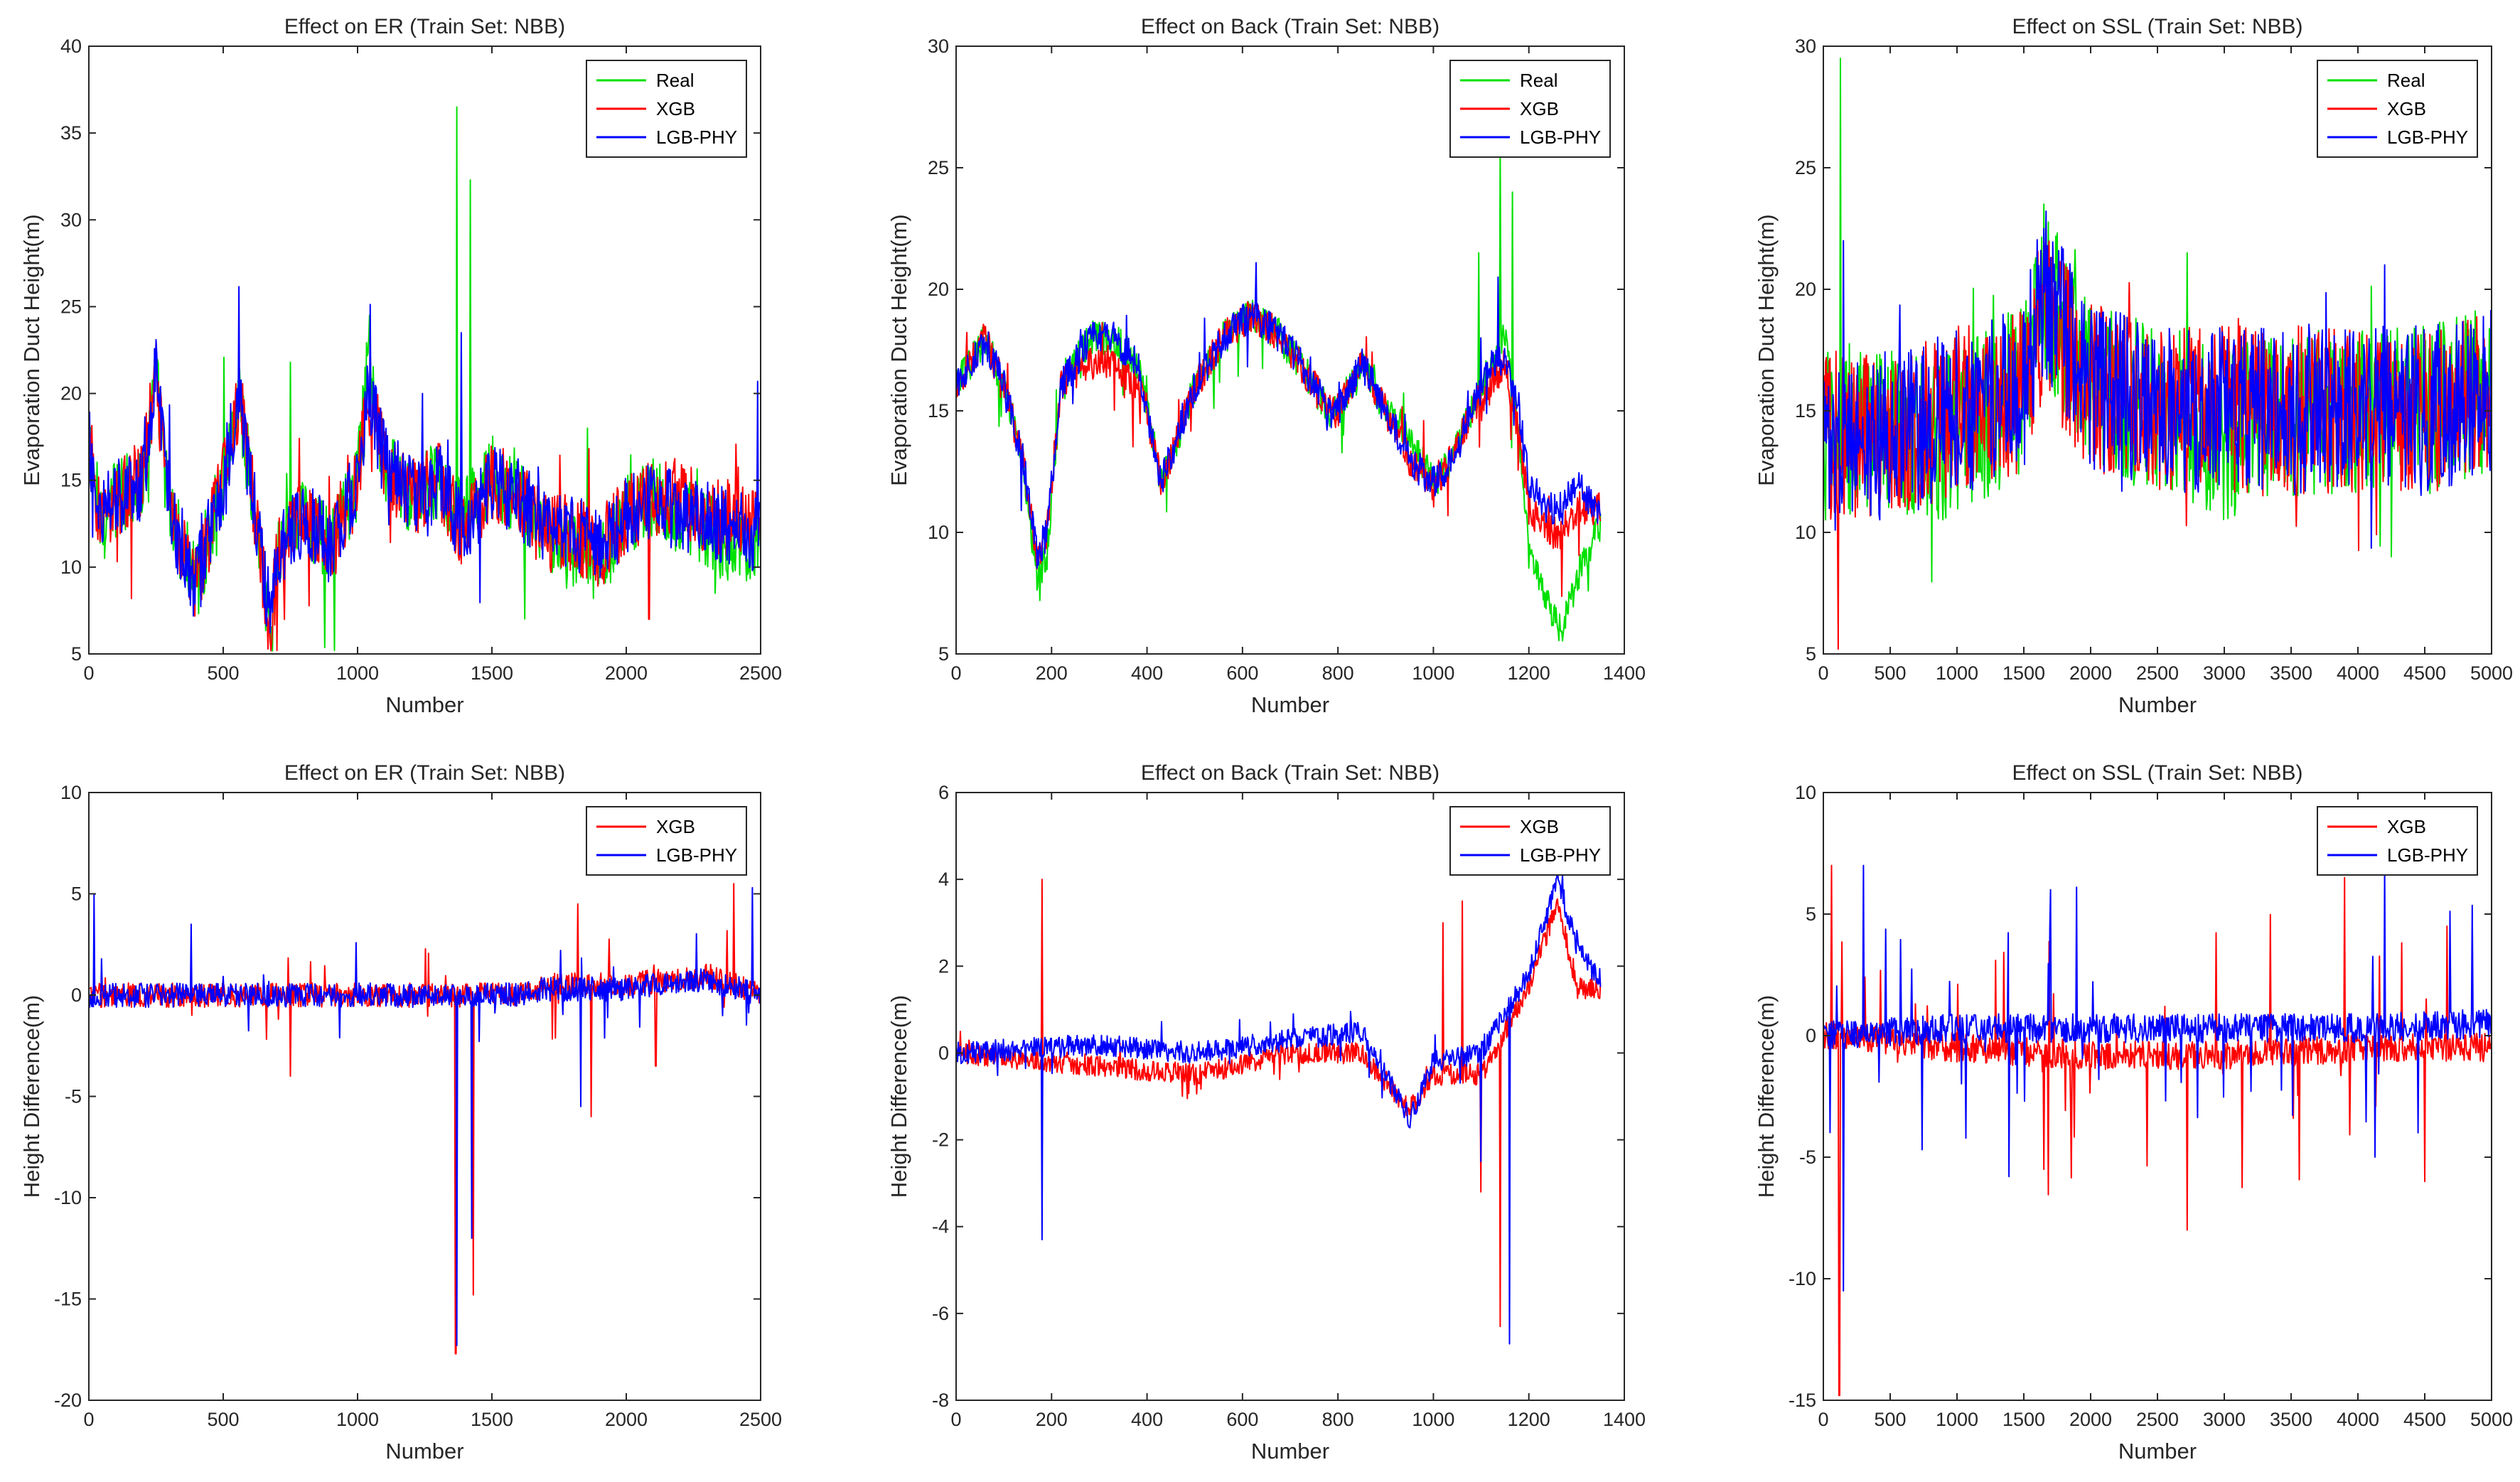  Describe the element at coordinates (2291, 1419) in the screenshot. I see `x-tick-label: 3500` at that location.